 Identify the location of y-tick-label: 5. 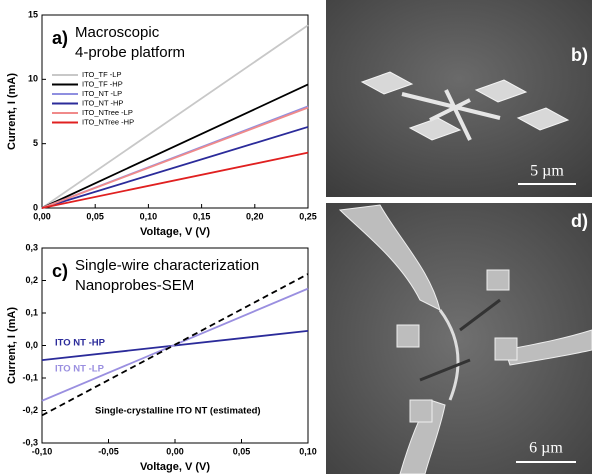
(35, 143).